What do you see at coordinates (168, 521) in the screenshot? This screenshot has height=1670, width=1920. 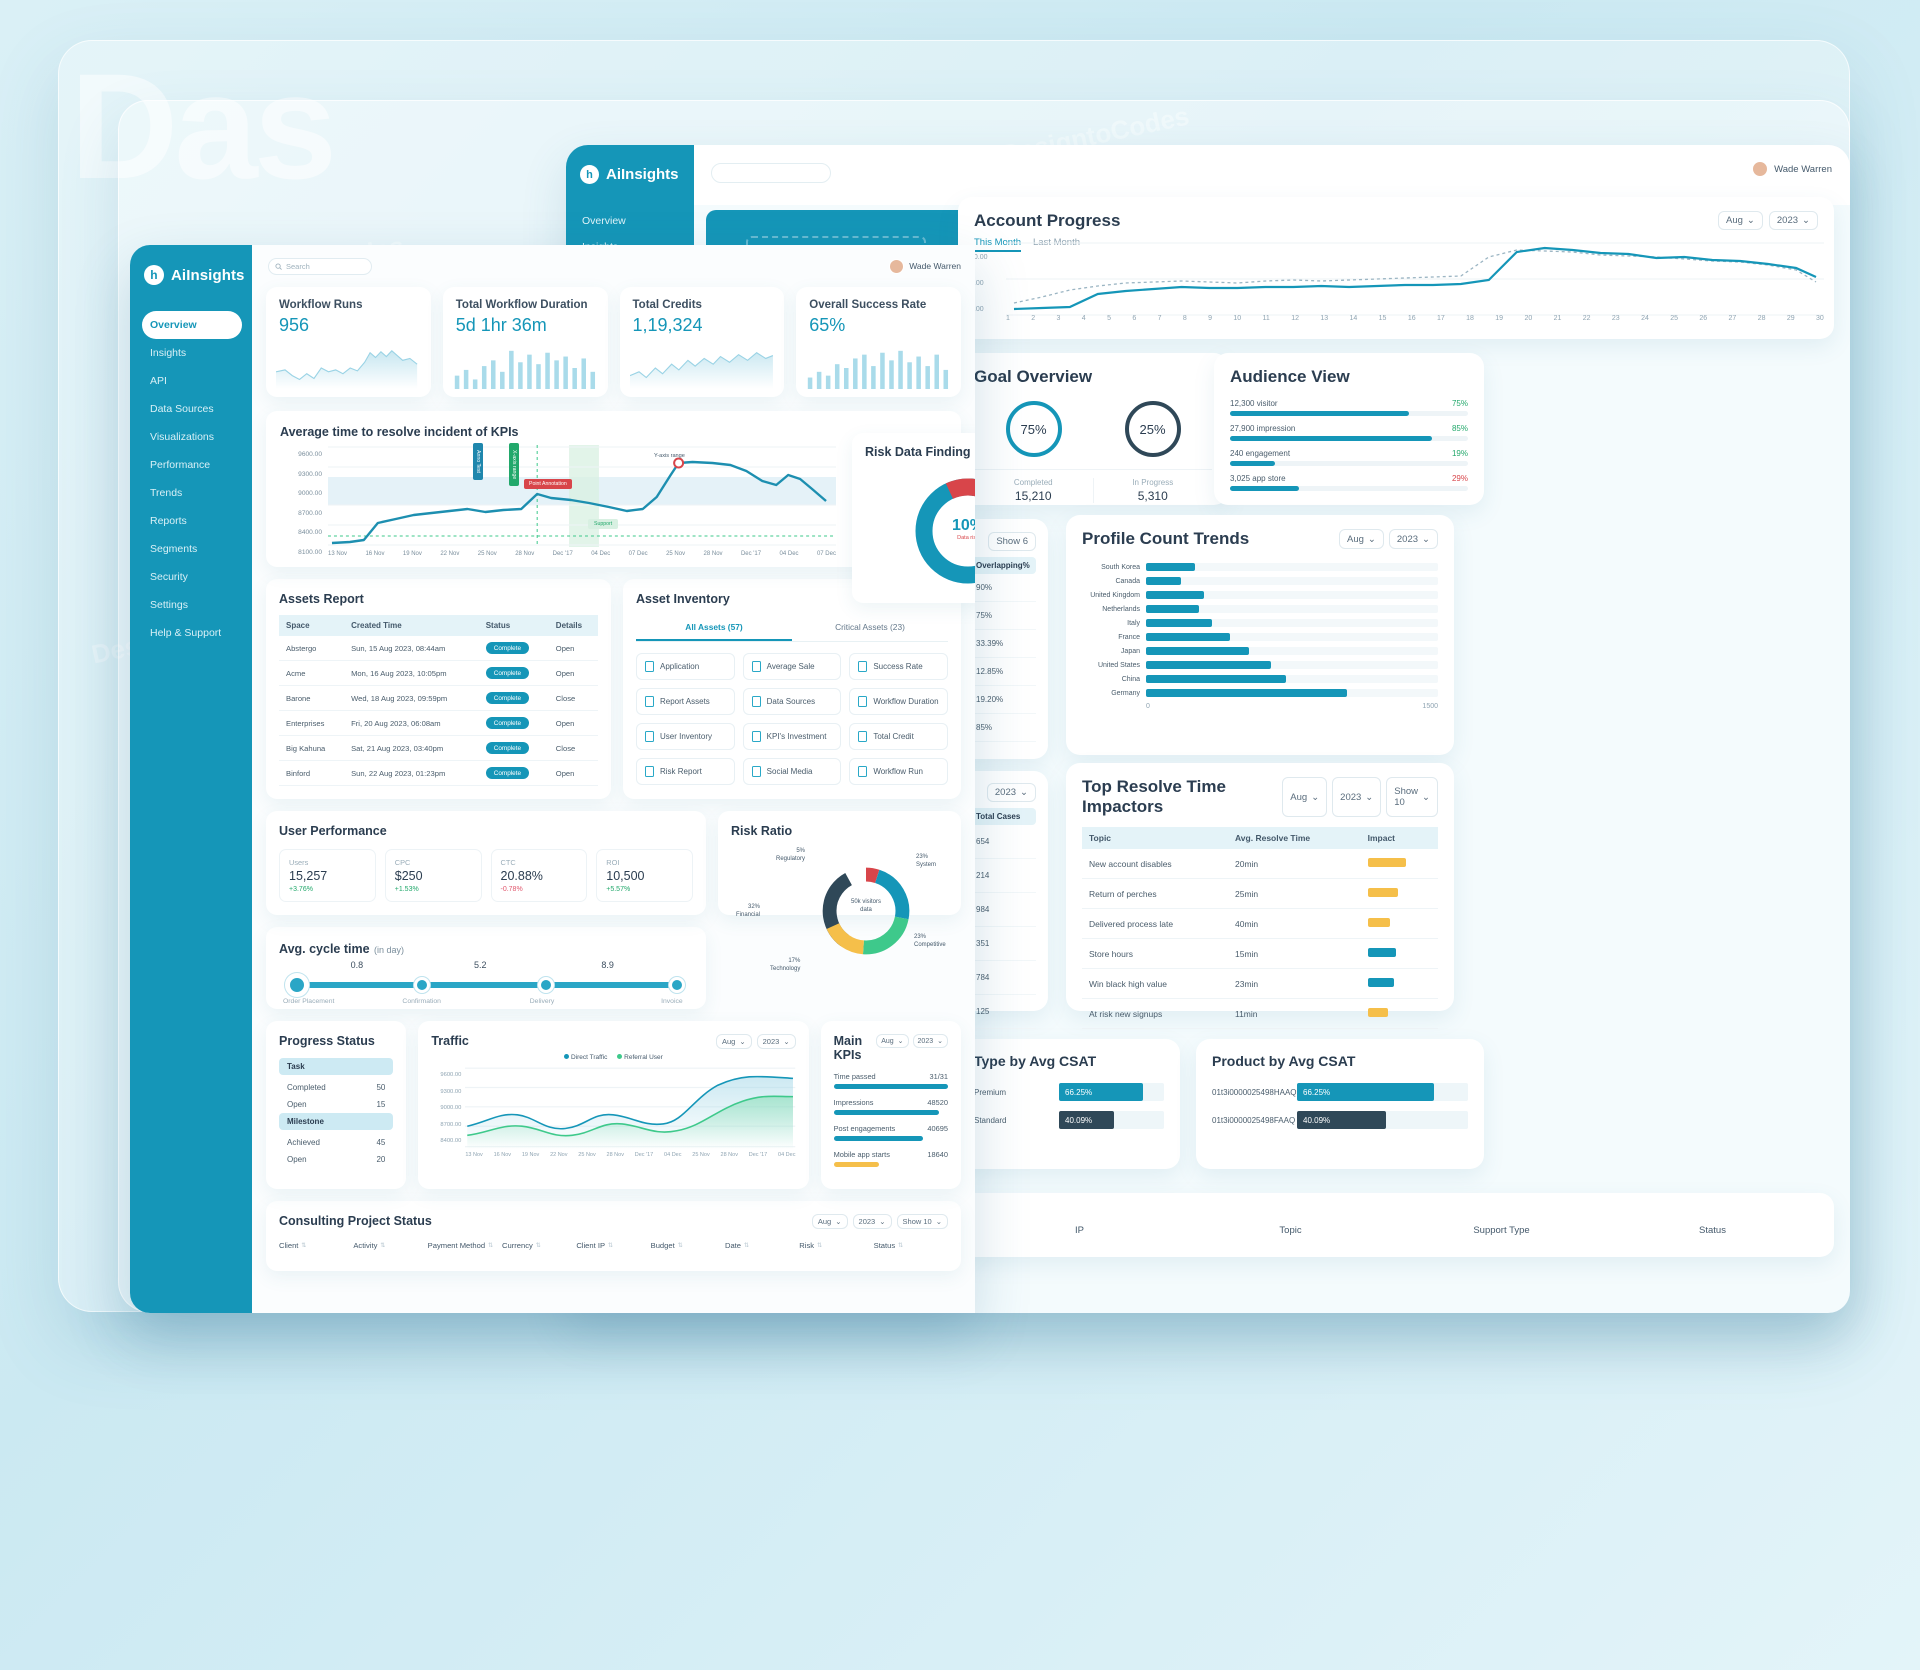 I see `sidebar-item-reports: Reports` at bounding box center [168, 521].